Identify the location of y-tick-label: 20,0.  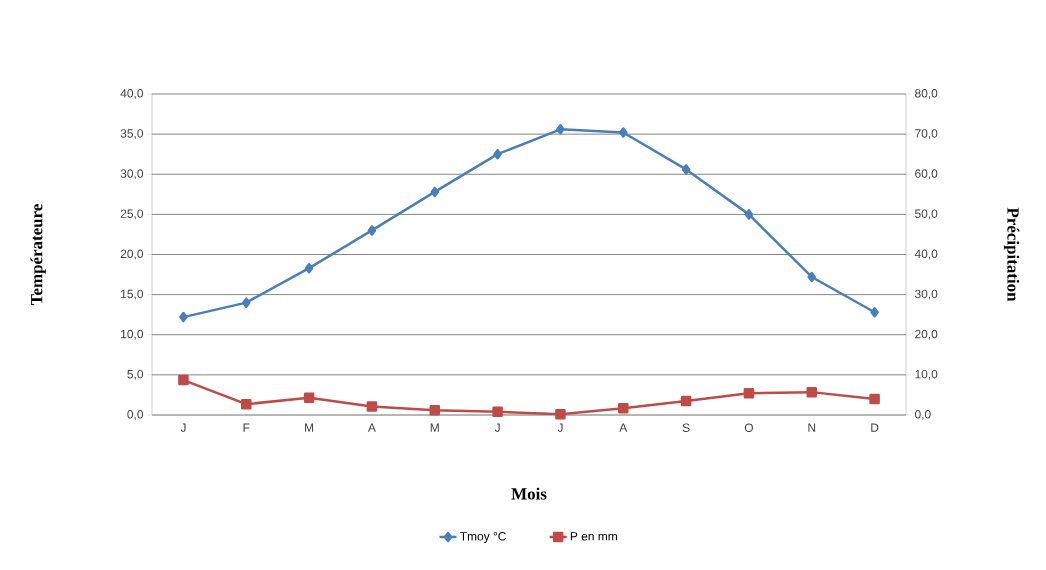
(132, 254).